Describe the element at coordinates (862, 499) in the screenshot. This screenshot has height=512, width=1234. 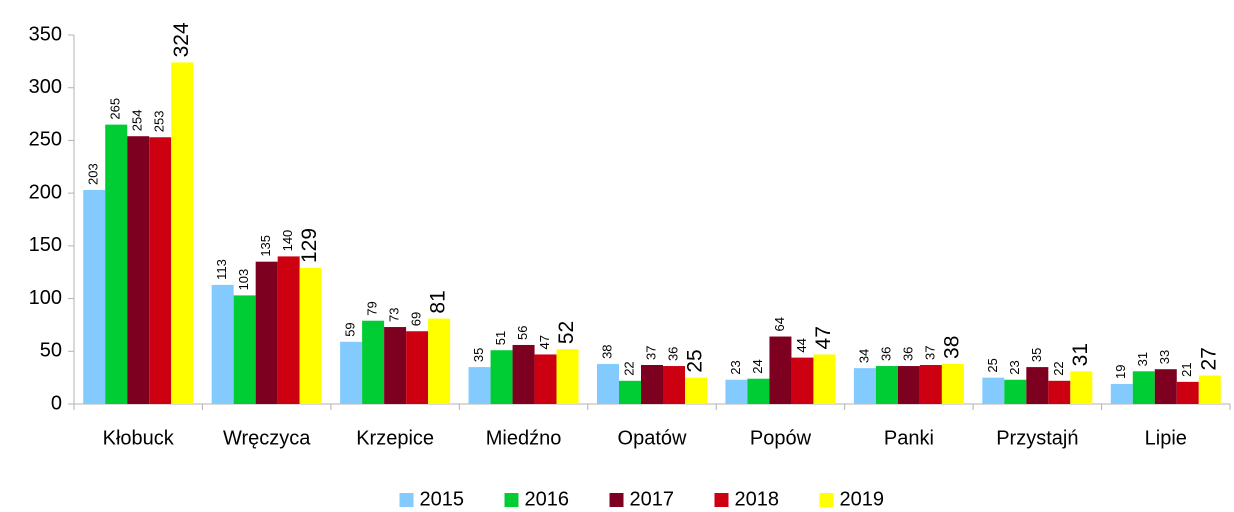
I see `legend-label: 2019` at that location.